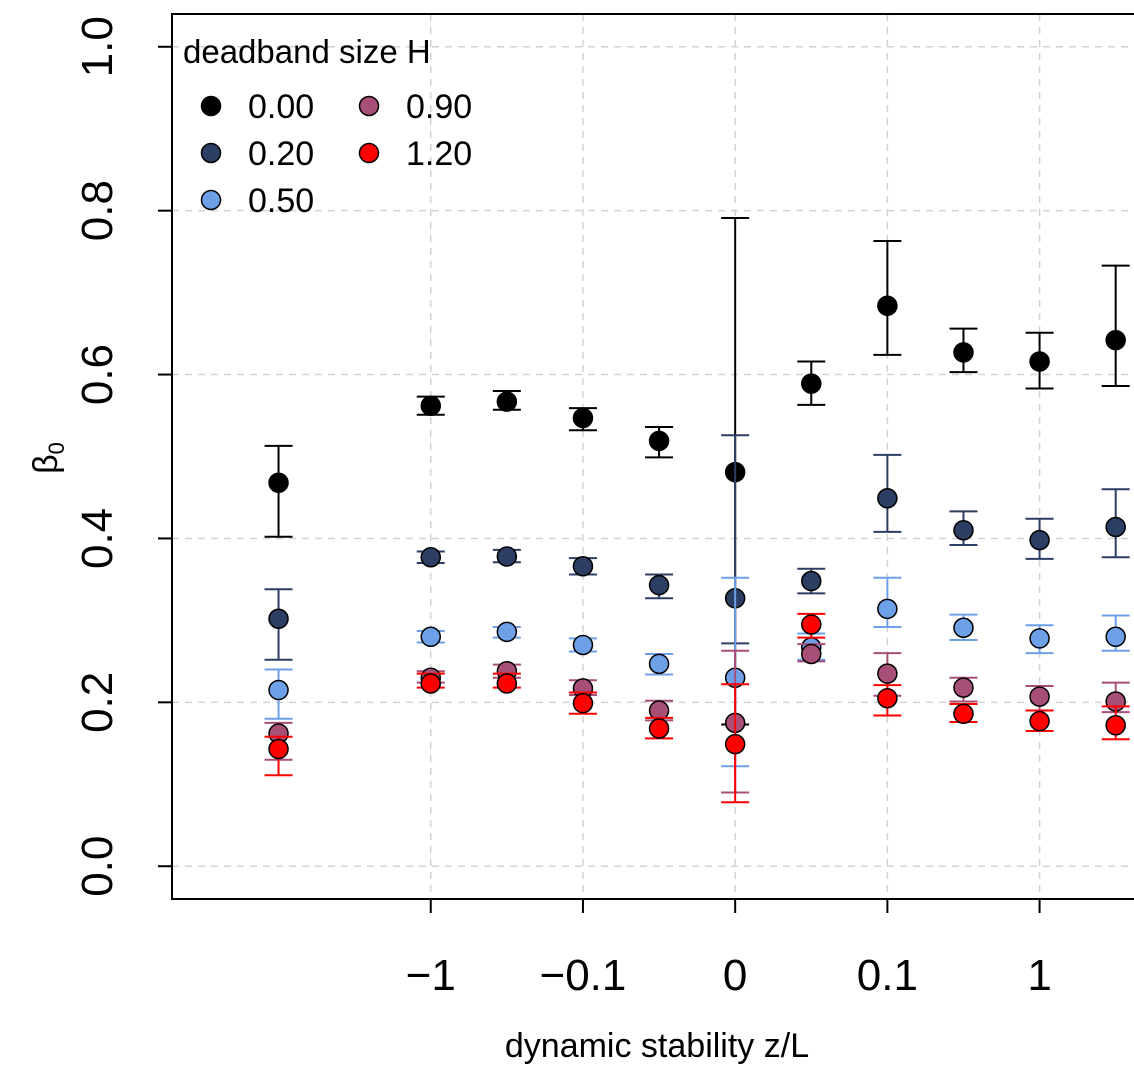 This screenshot has width=1134, height=1065. Describe the element at coordinates (439, 107) in the screenshot. I see `legend-label-0.90: 0.90` at that location.